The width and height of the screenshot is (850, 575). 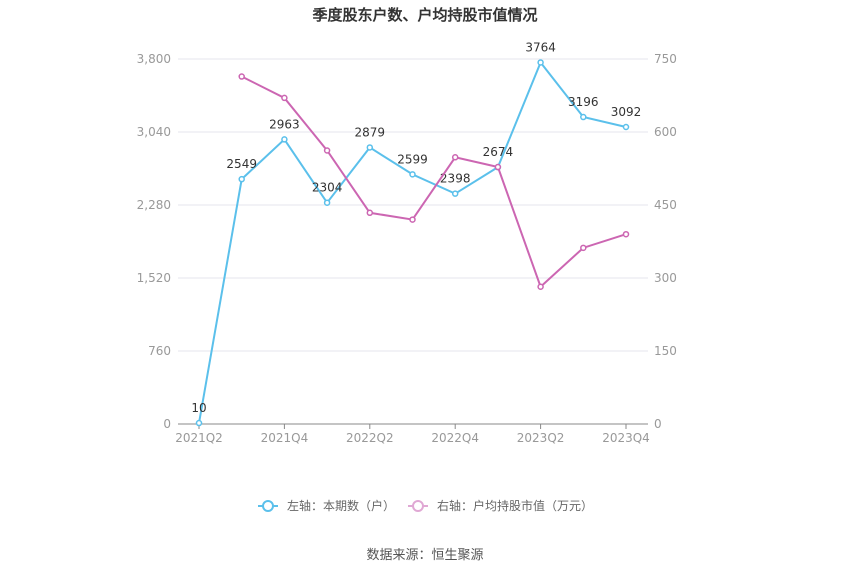 What do you see at coordinates (159, 351) in the screenshot?
I see `y-left-tick-label: 760` at bounding box center [159, 351].